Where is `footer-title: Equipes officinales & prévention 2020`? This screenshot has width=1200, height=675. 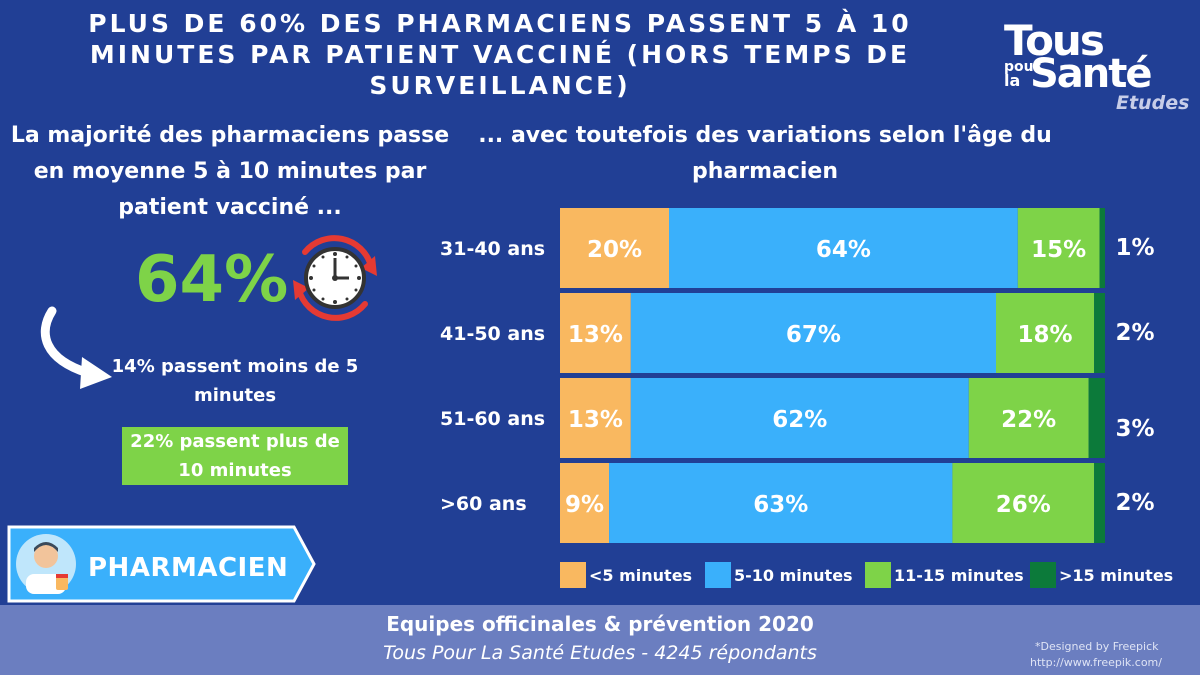 footer-title: Equipes officinales & prévention 2020 is located at coordinates (600, 624).